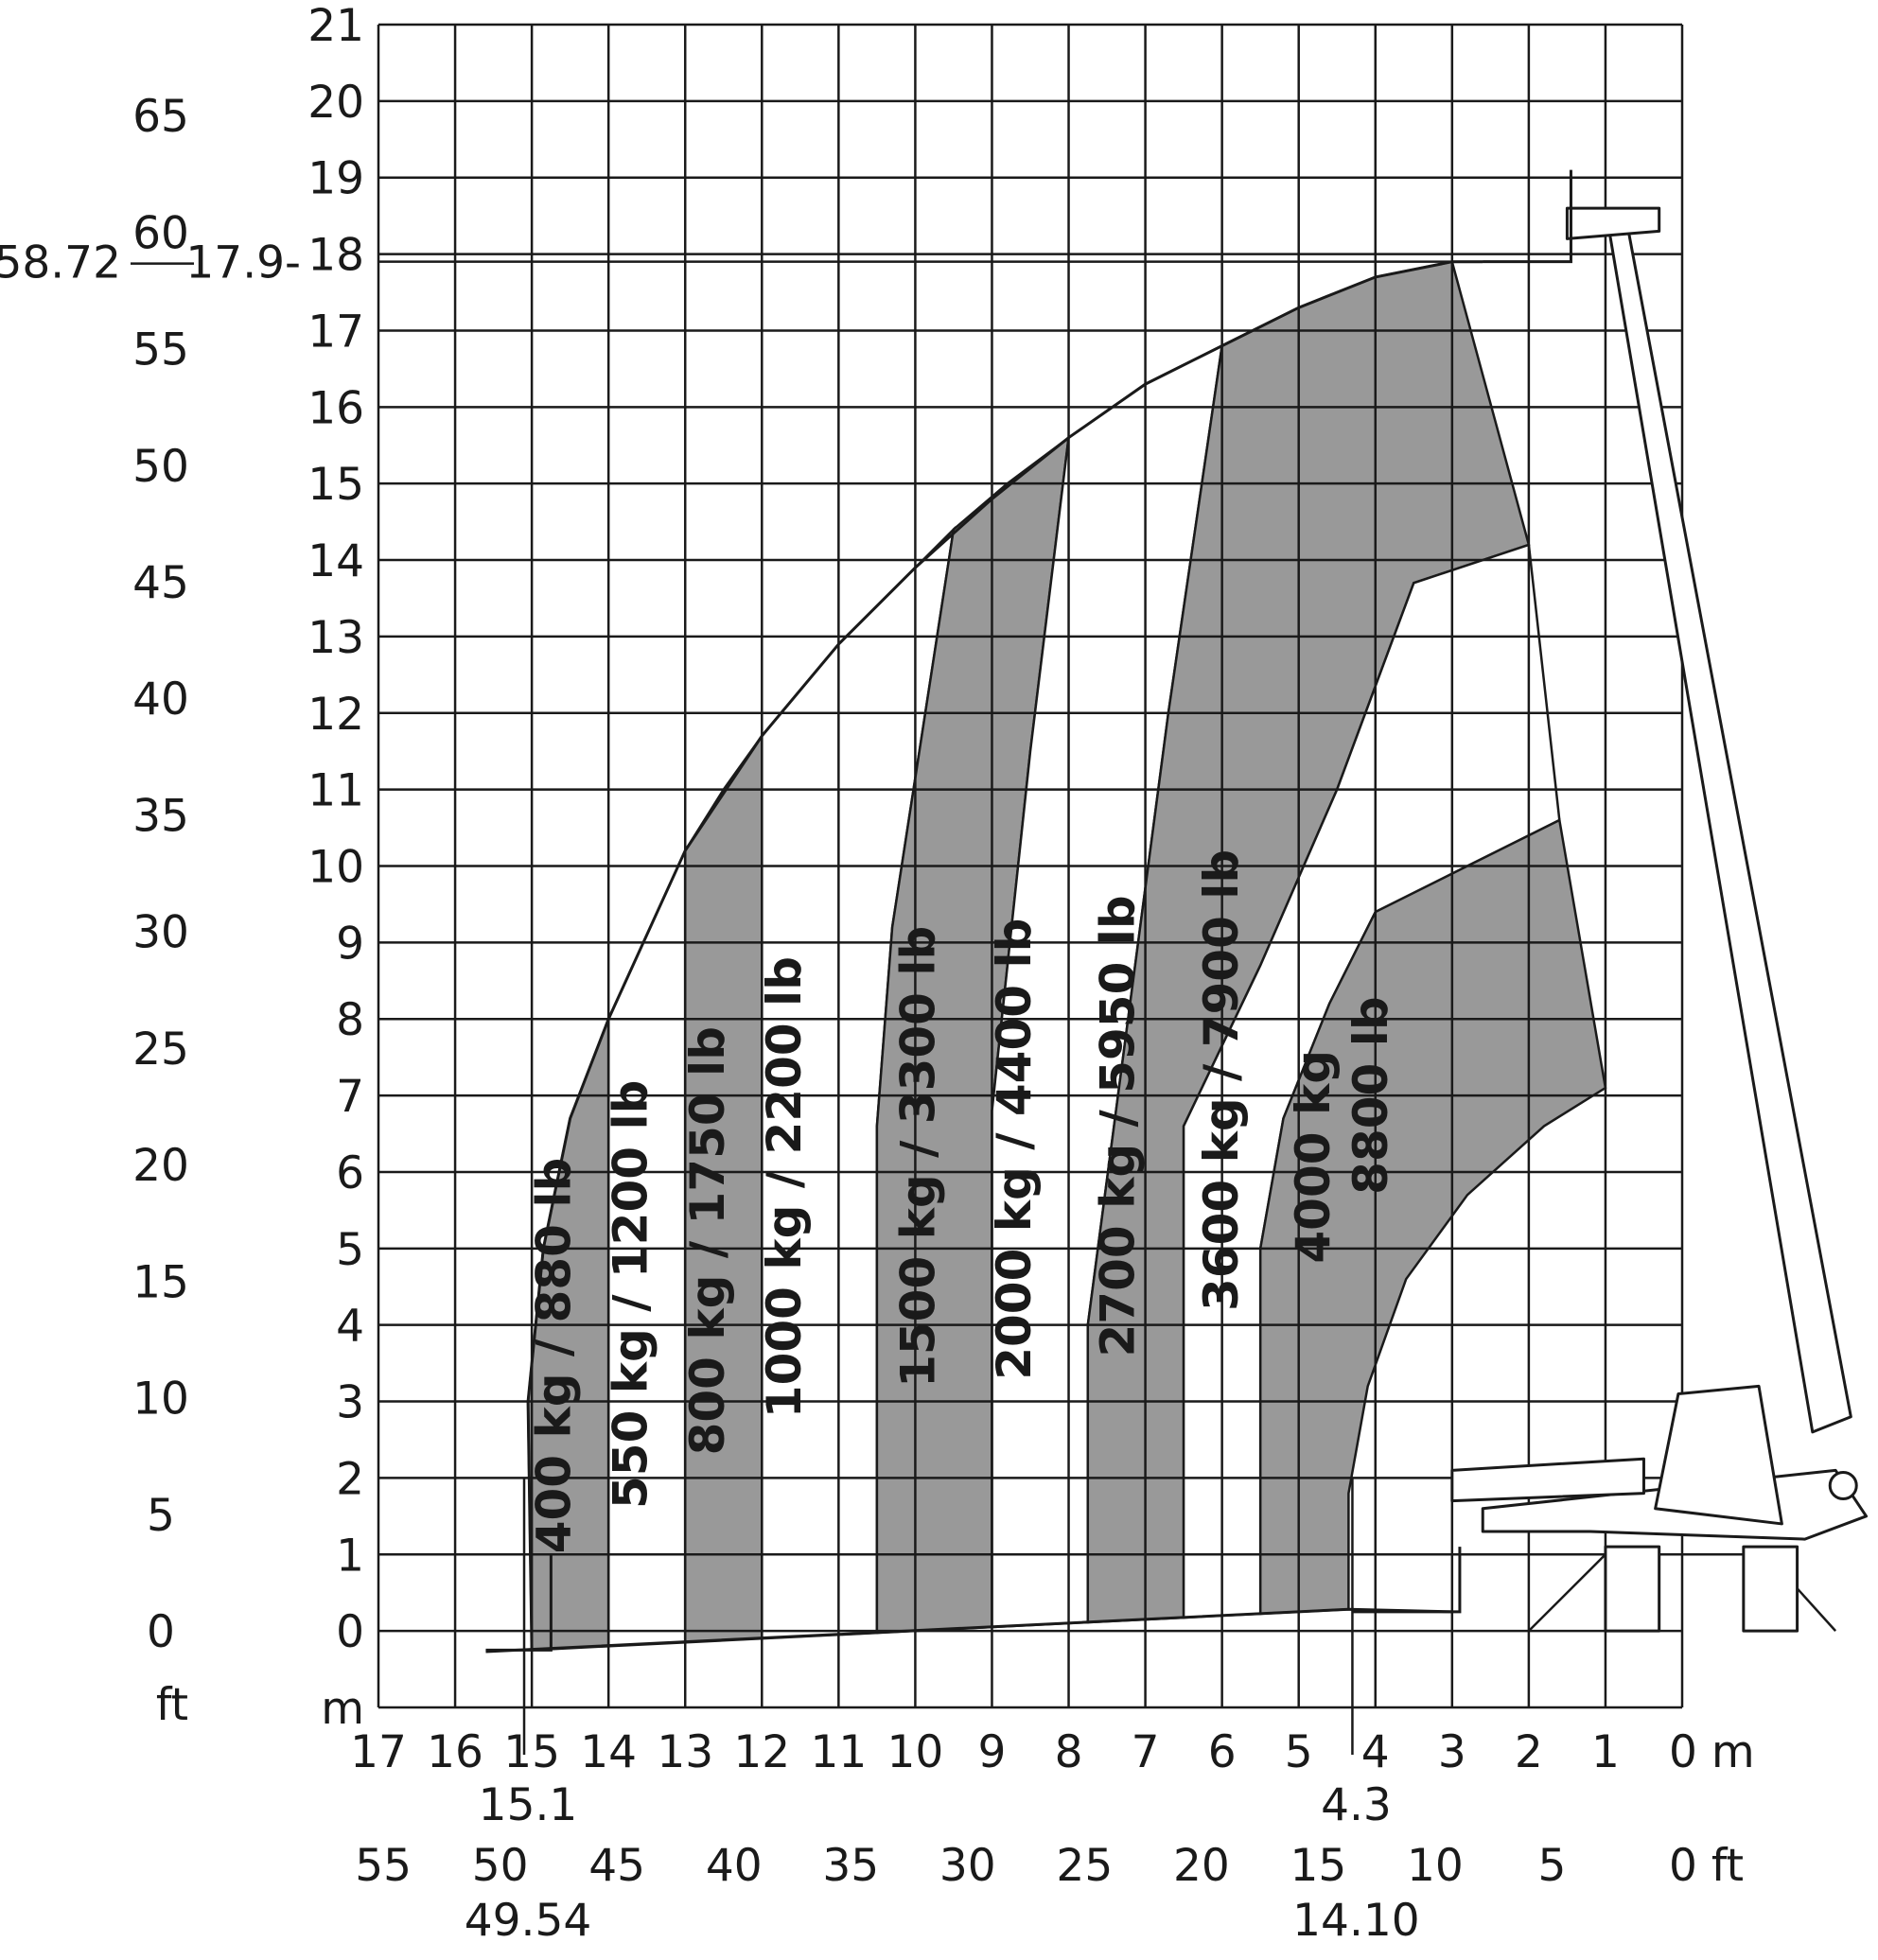 The image size is (1878, 1960). What do you see at coordinates (1712, 1752) in the screenshot?
I see `x-tick-m: 0 m` at bounding box center [1712, 1752].